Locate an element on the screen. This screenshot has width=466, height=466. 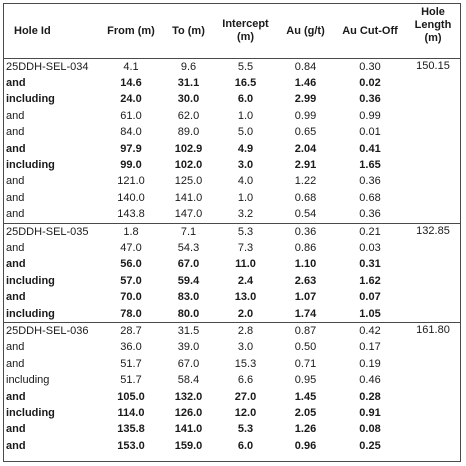
cell-to: 9.6 is located at coordinates (188, 67).